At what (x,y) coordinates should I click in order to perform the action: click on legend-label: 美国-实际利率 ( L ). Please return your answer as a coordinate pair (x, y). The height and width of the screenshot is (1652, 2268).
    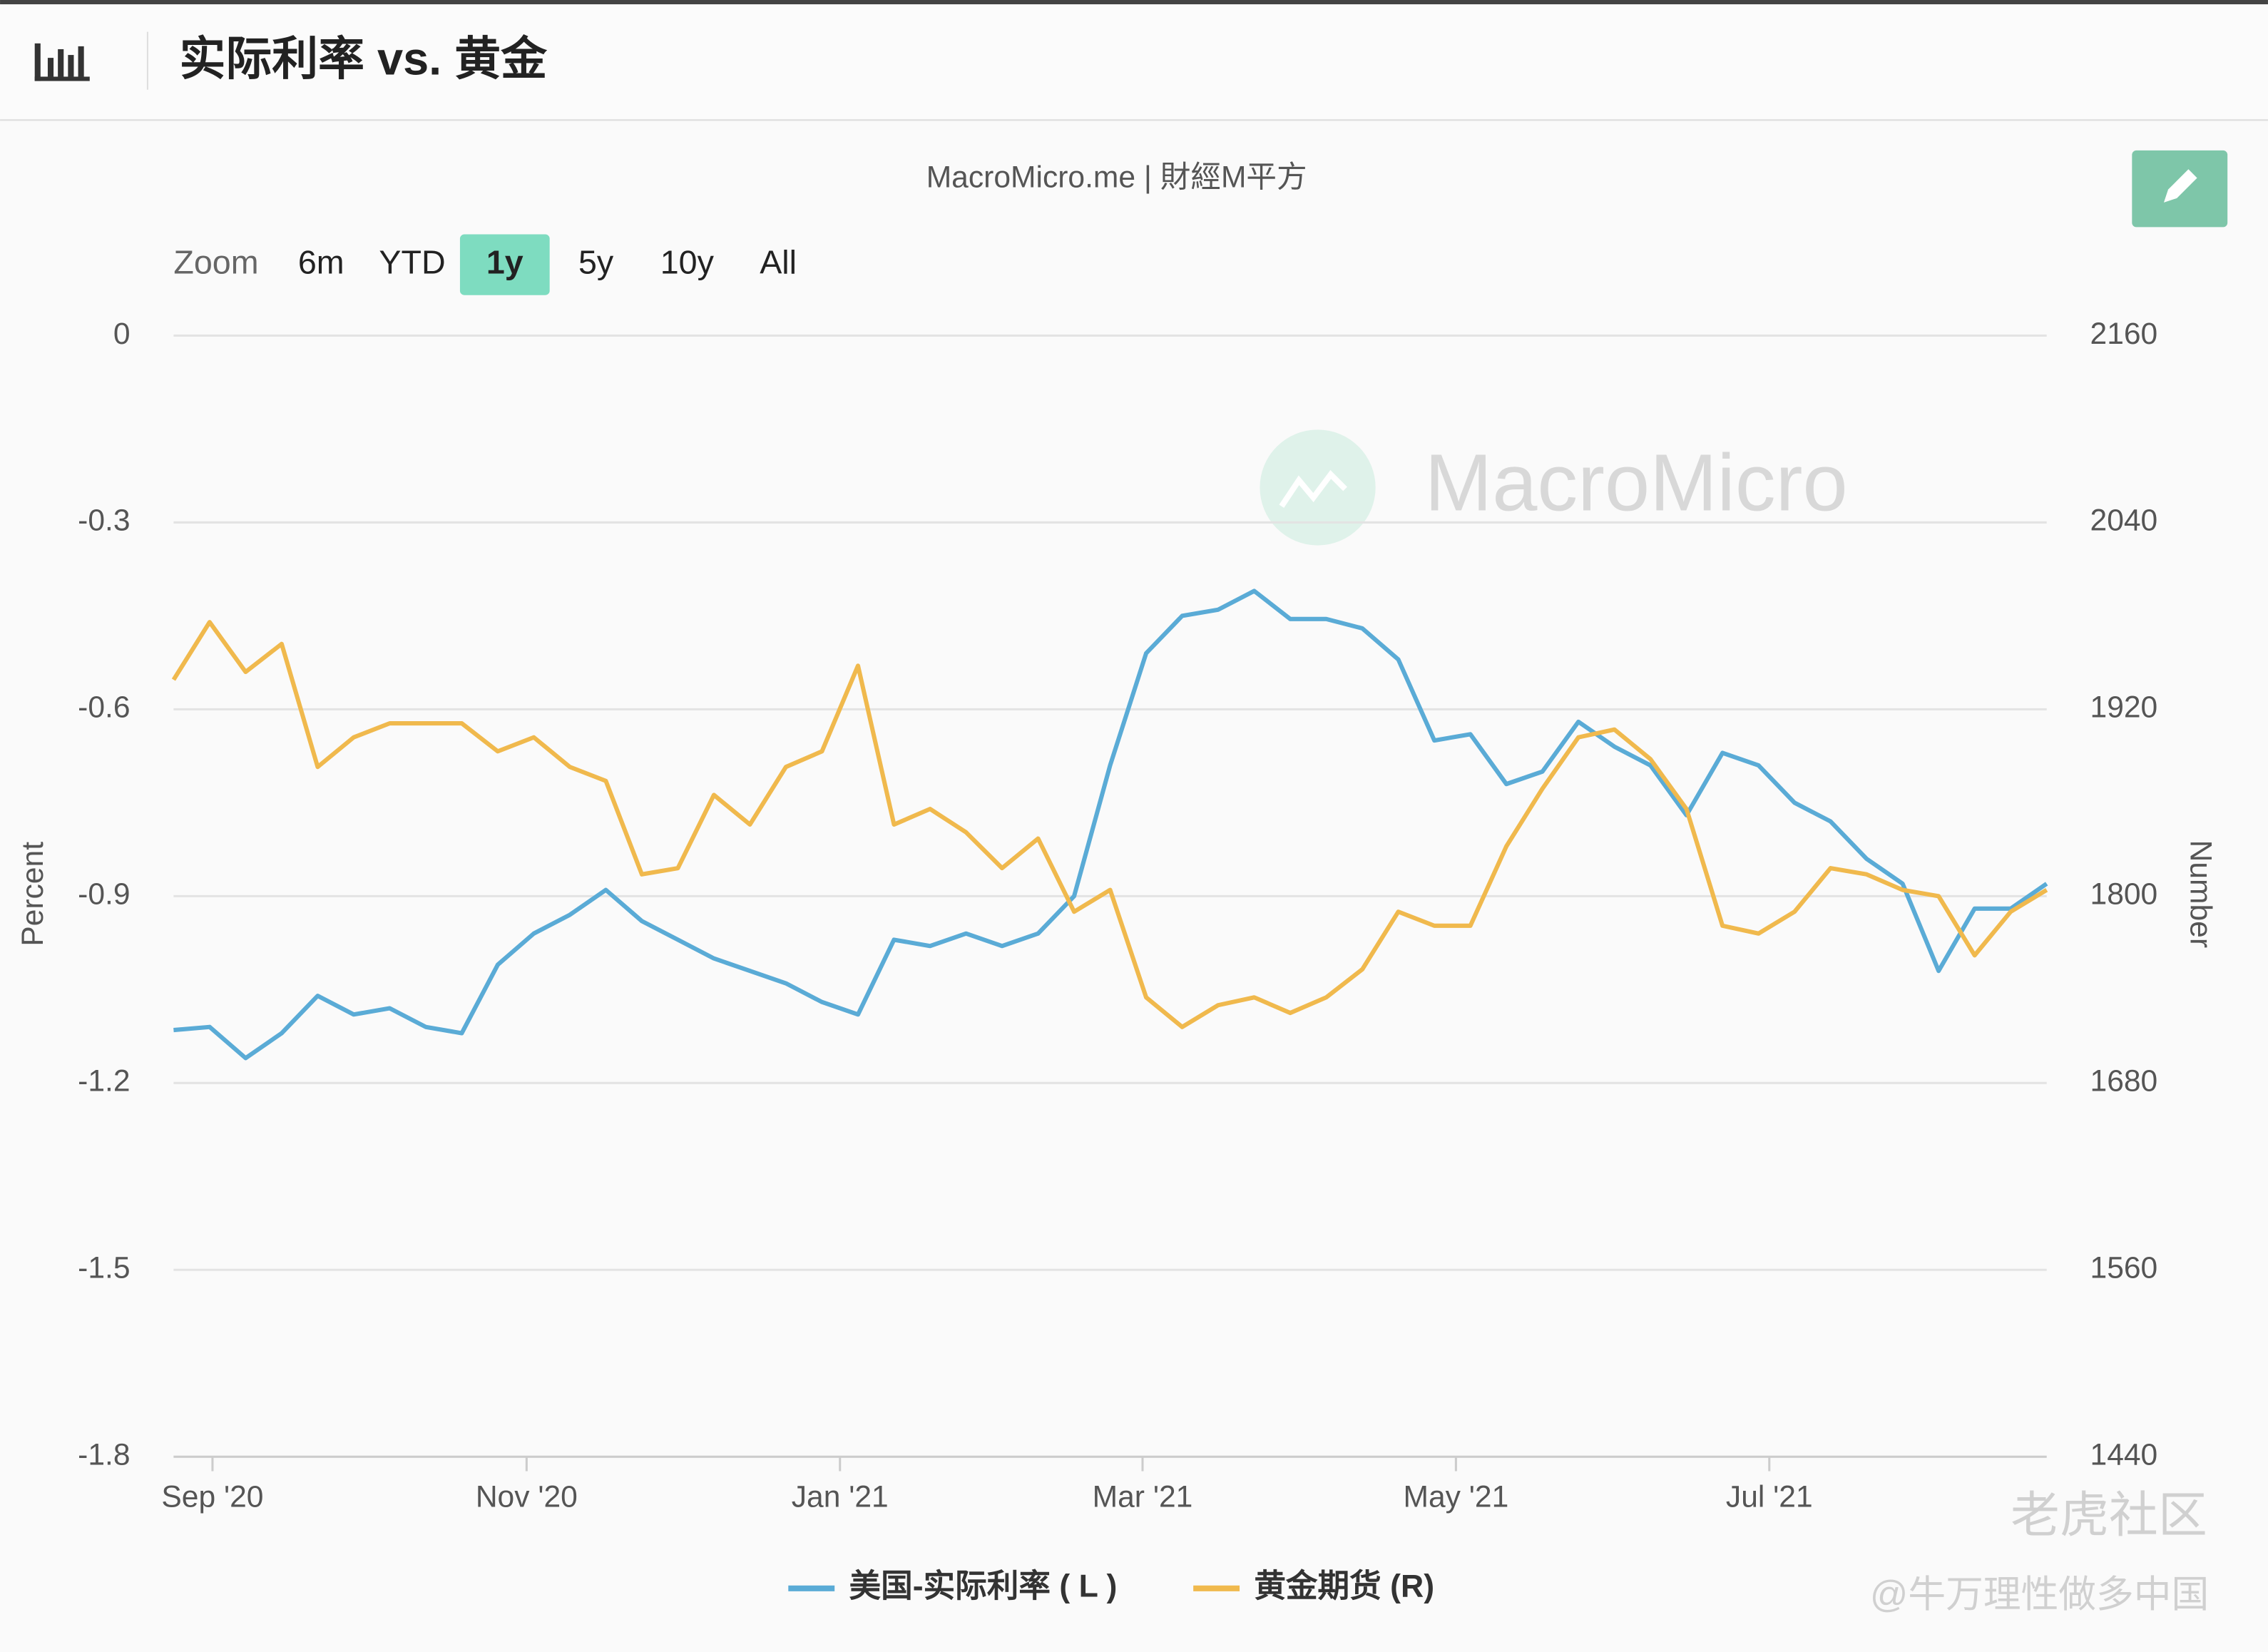
    Looking at the image, I should click on (983, 1587).